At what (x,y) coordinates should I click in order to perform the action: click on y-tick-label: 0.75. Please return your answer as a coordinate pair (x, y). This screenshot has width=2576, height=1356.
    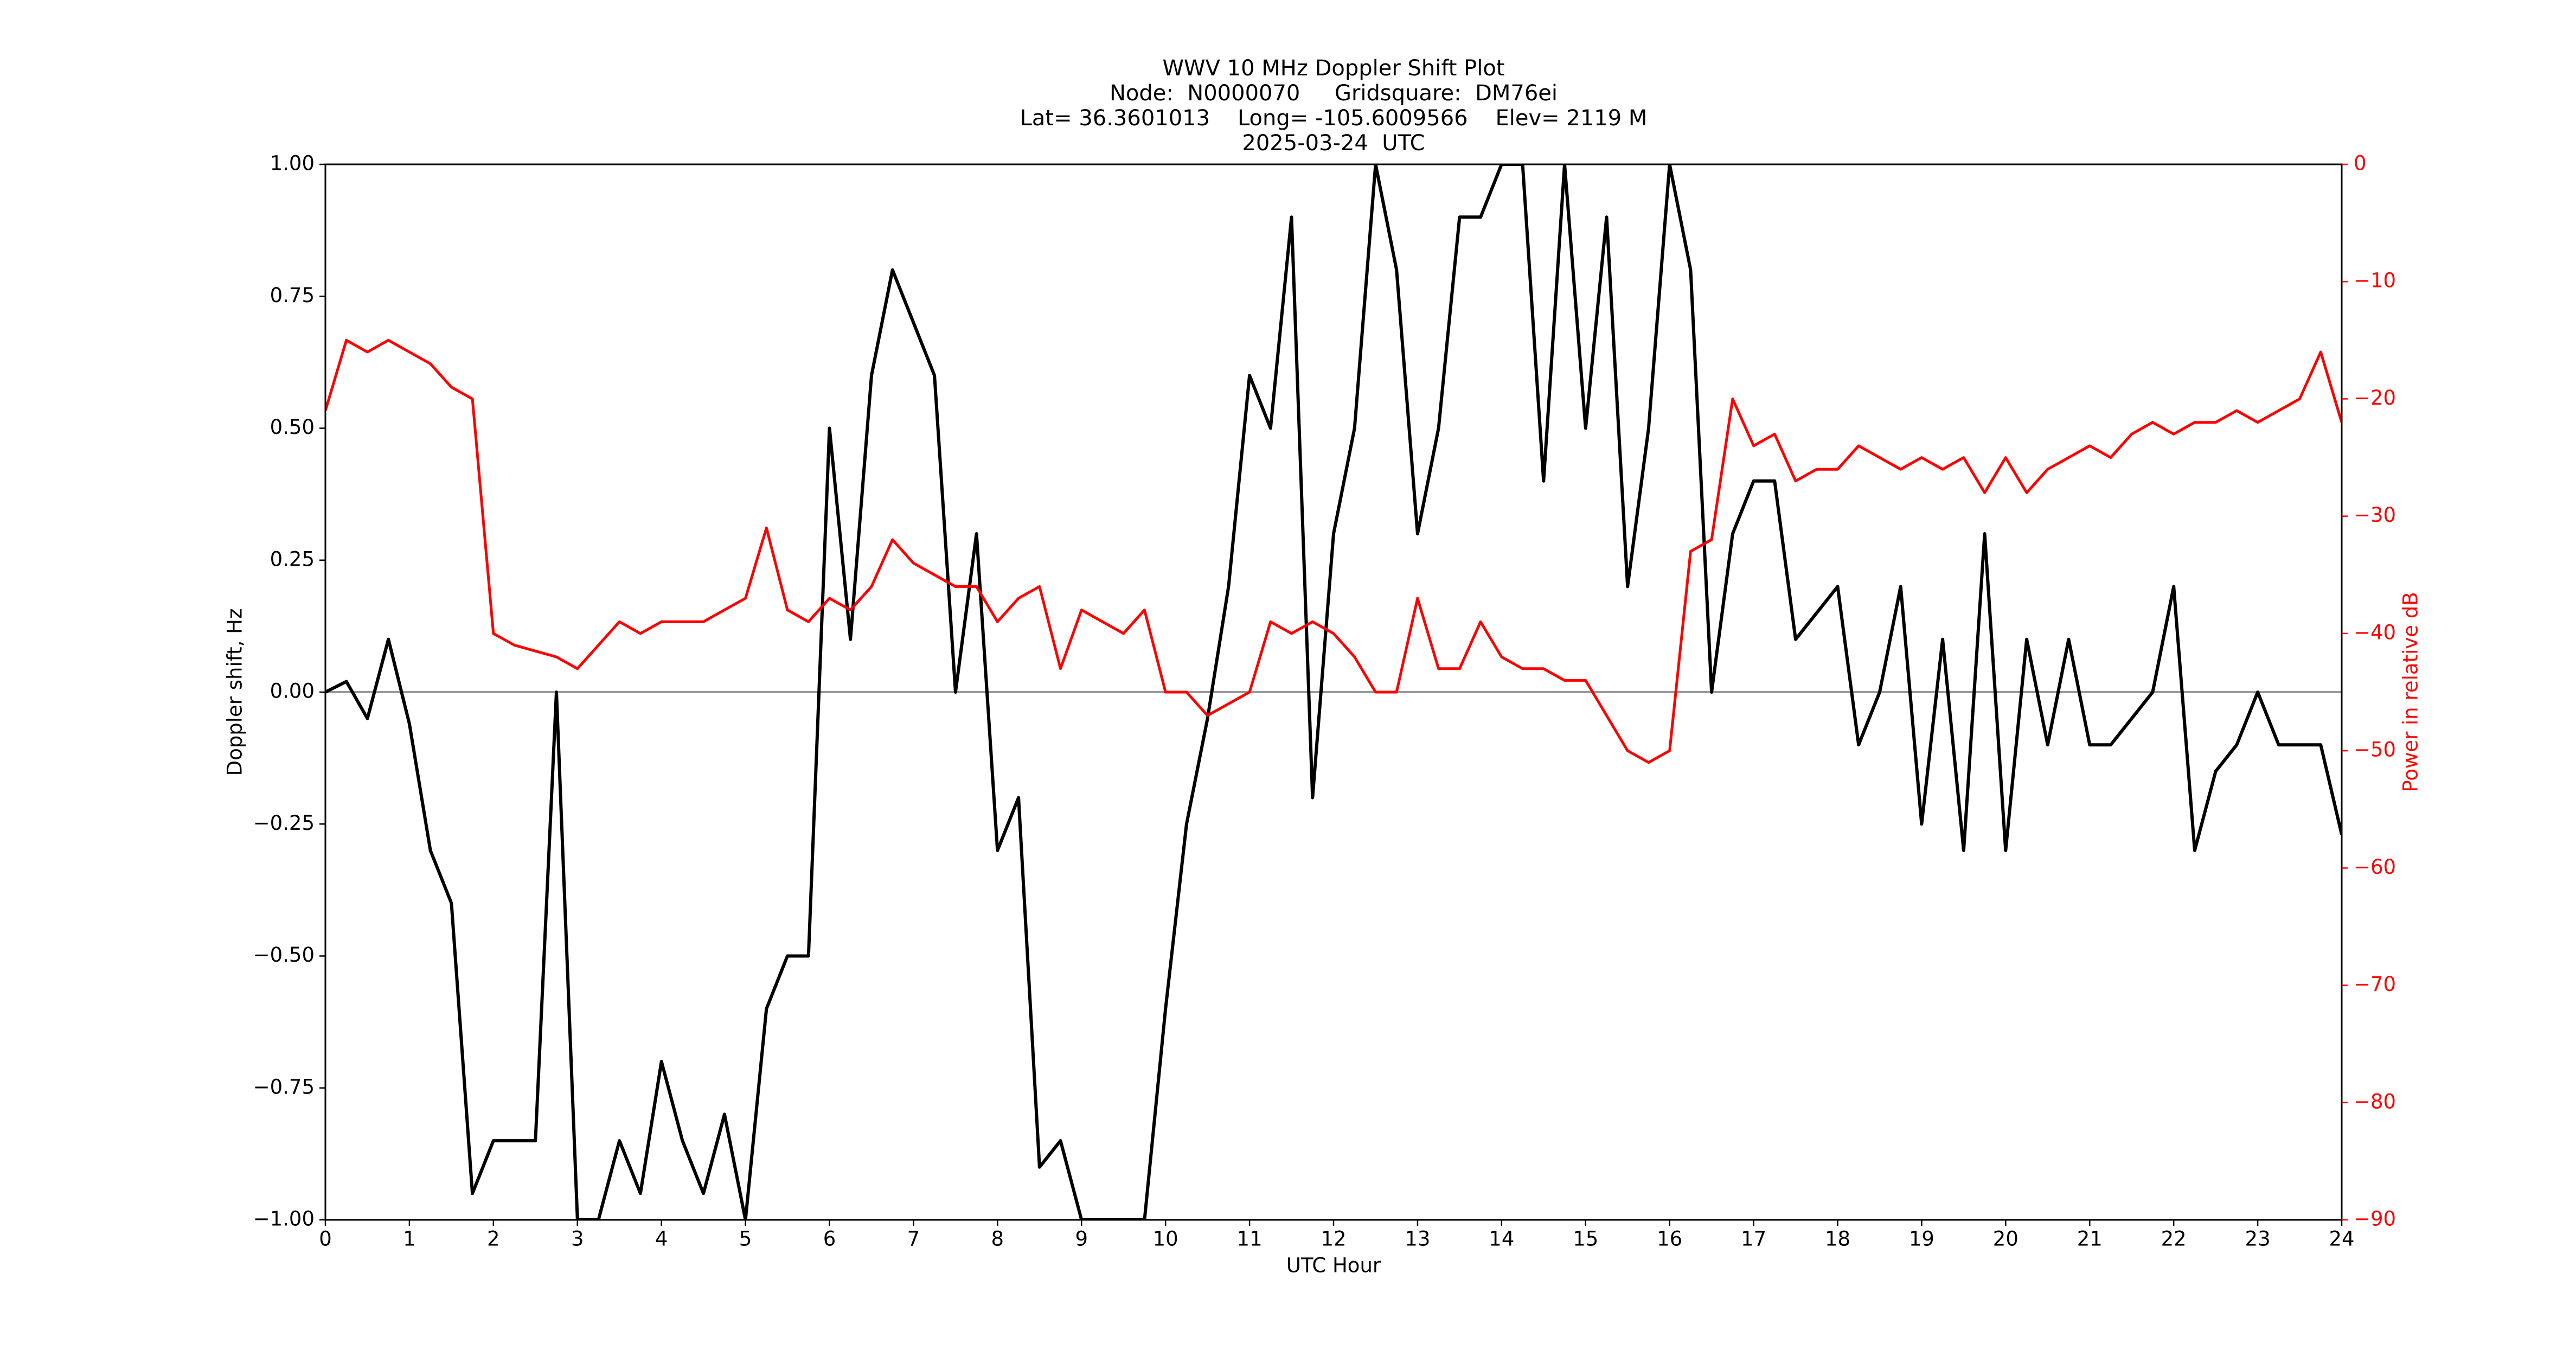
    Looking at the image, I should click on (292, 295).